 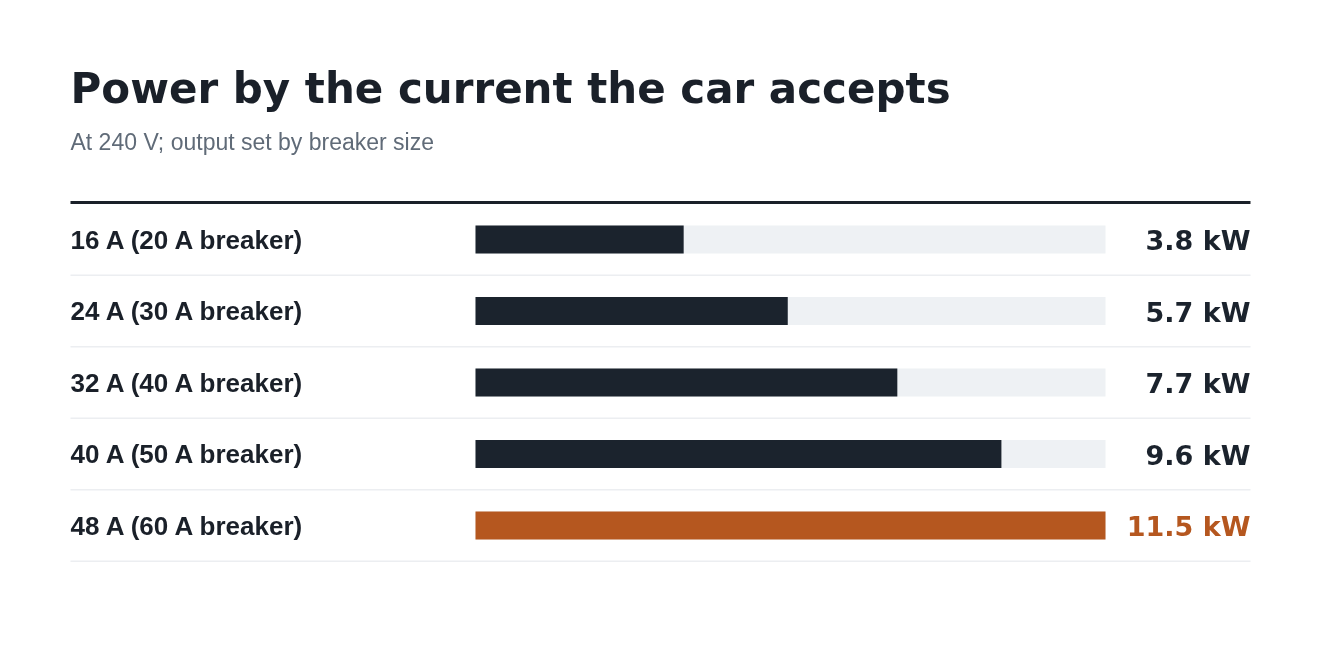 What do you see at coordinates (186, 239) in the screenshot?
I see `y-tick-label: 16 A (20 A breaker)` at bounding box center [186, 239].